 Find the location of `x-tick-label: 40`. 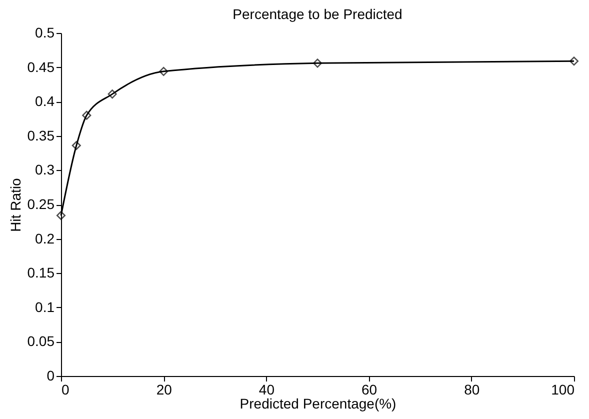

x-tick-label: 40 is located at coordinates (266, 390).